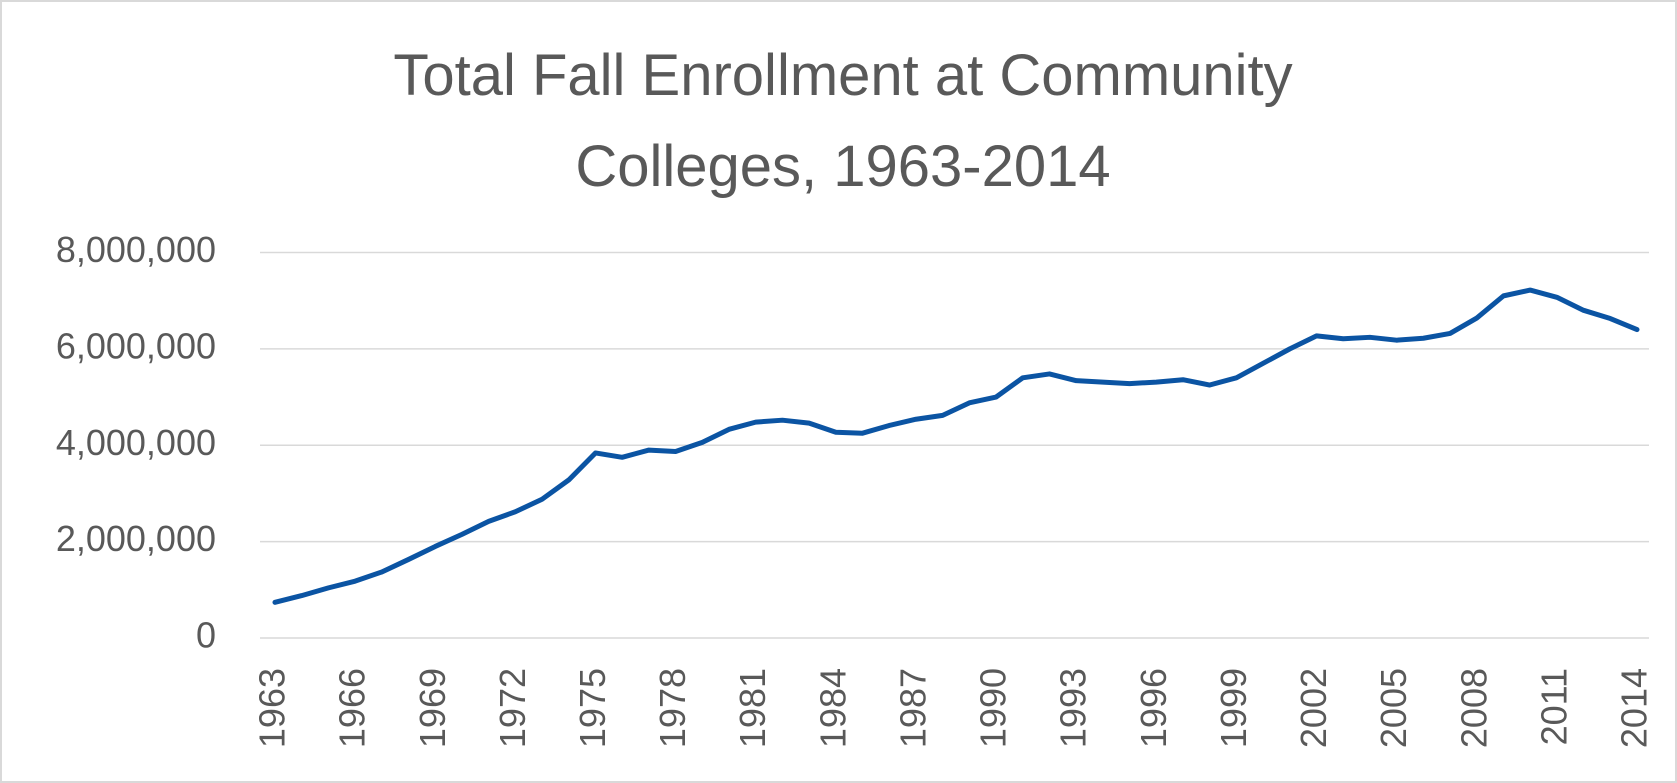  I want to click on x-tick-label: 1963, so click(272, 708).